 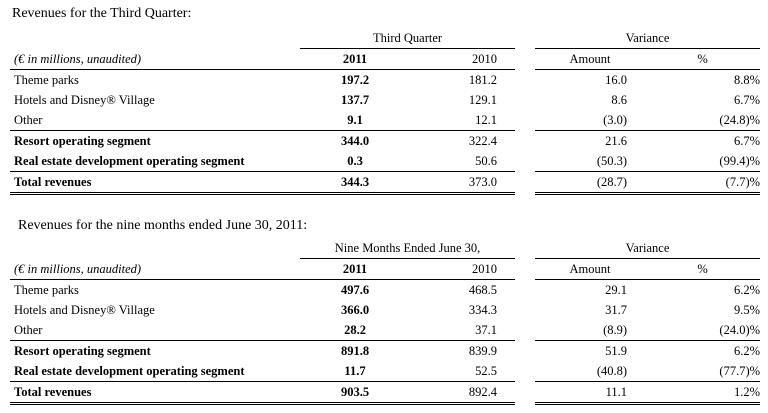 What do you see at coordinates (616, 80) in the screenshot?
I see `variance-amount: 16.0` at bounding box center [616, 80].